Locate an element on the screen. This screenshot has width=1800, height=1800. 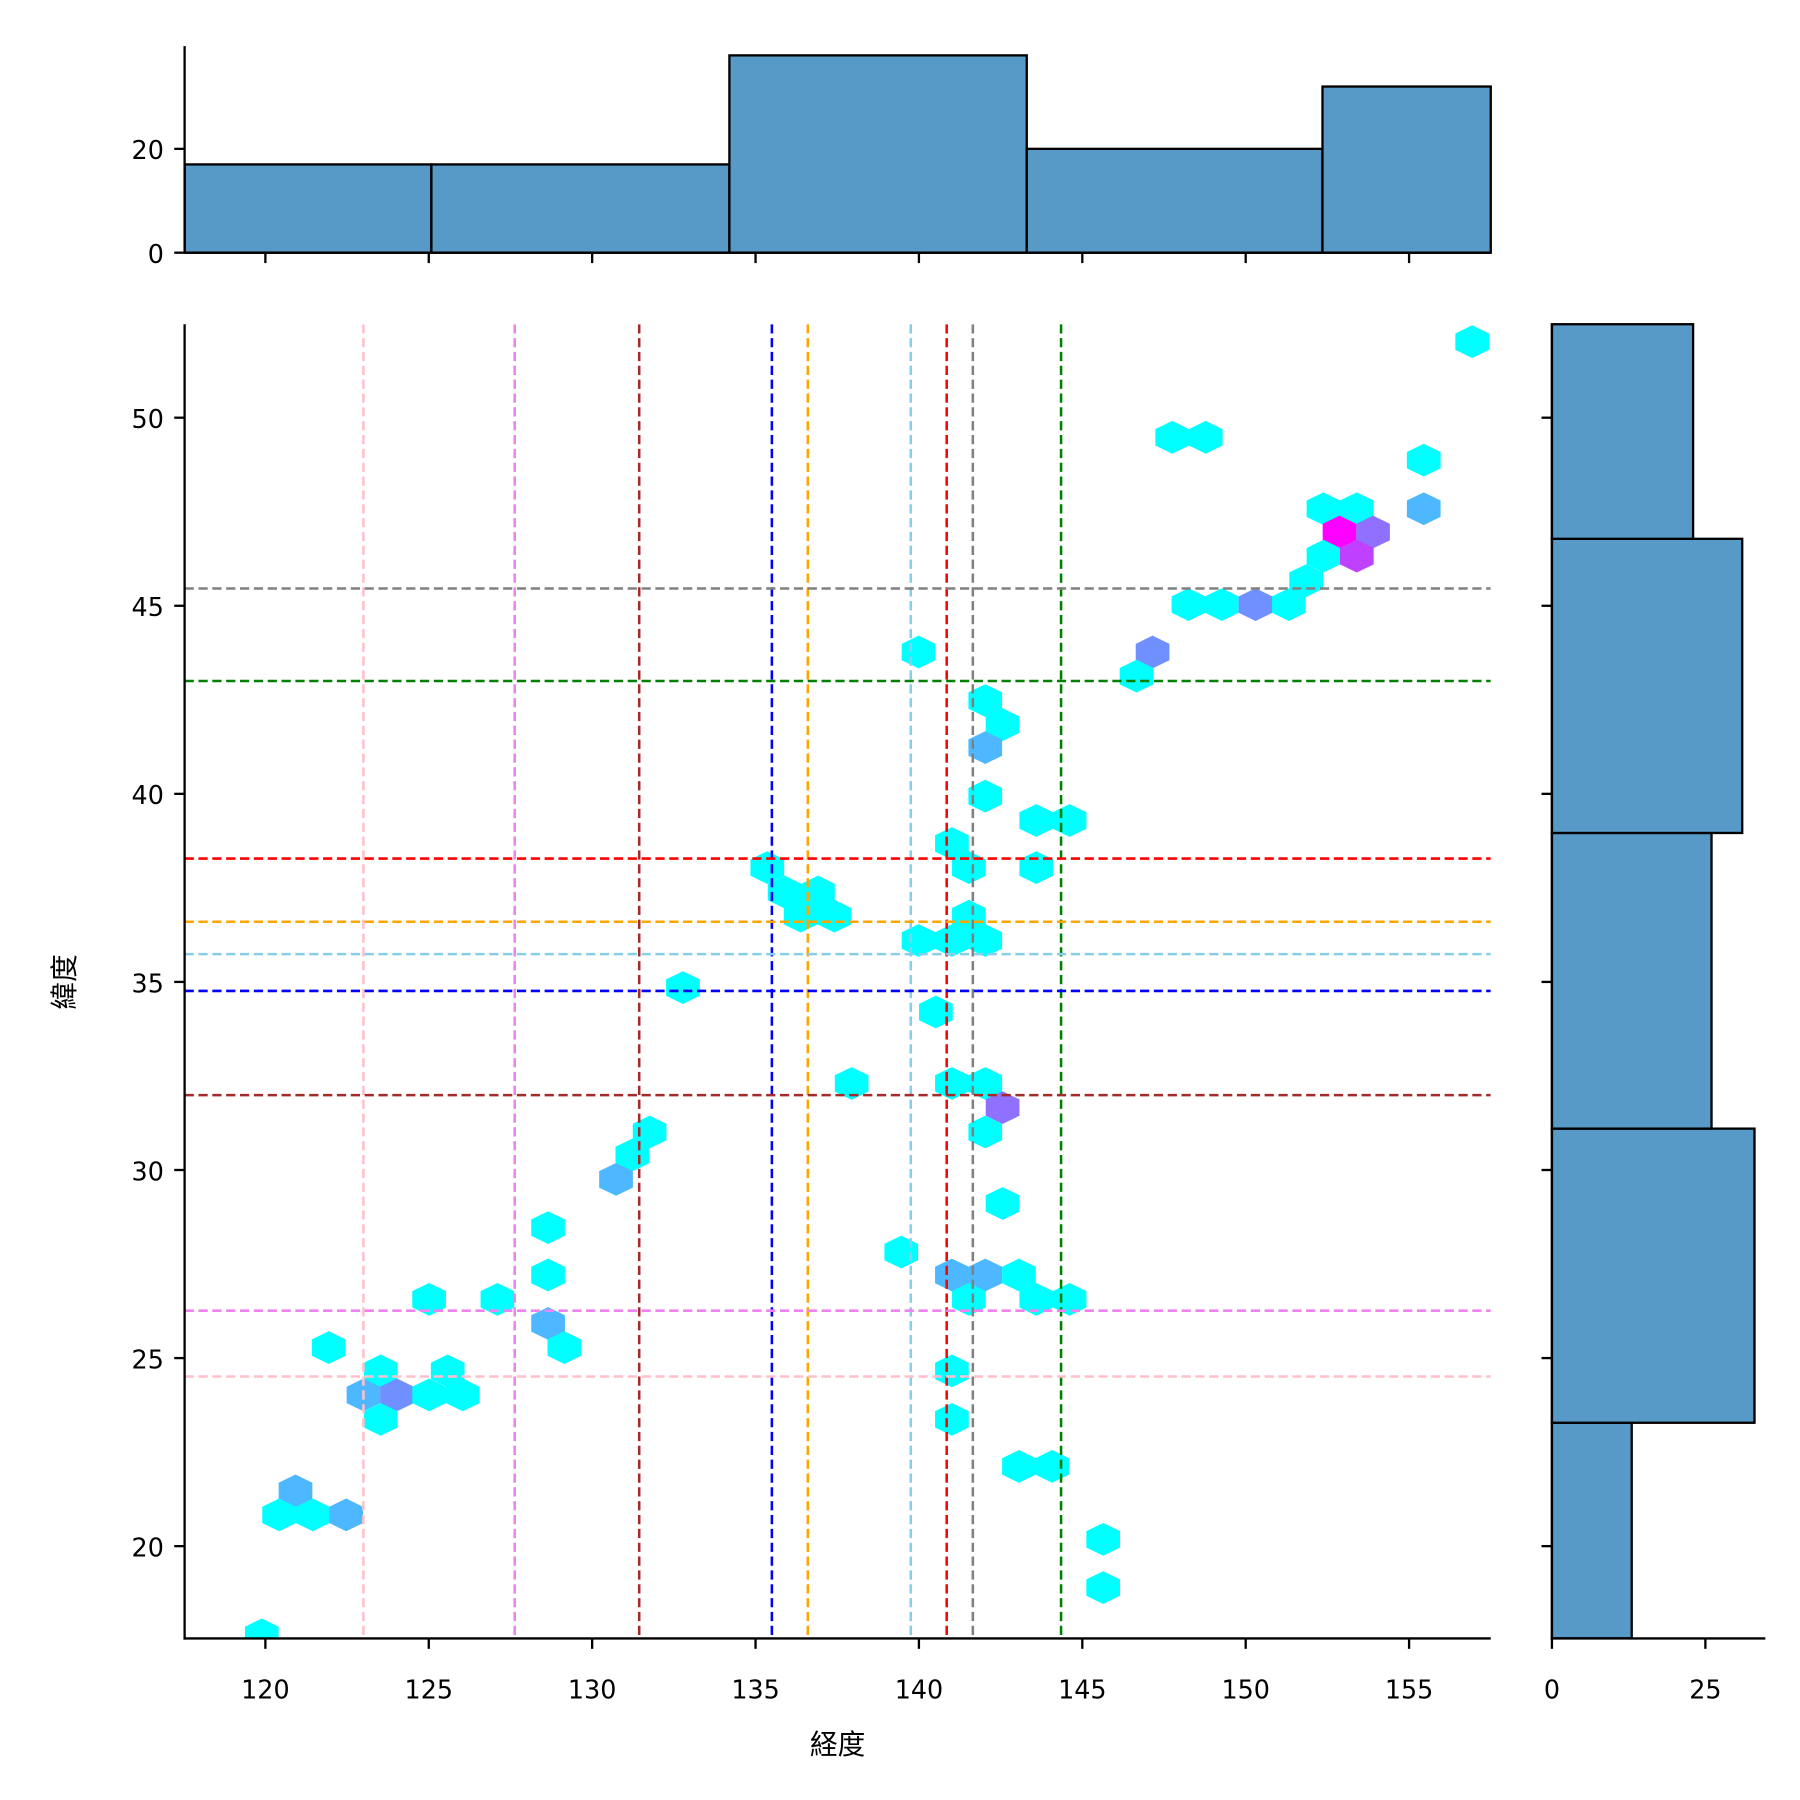
y-tick-label: 30 is located at coordinates (148, 1171).